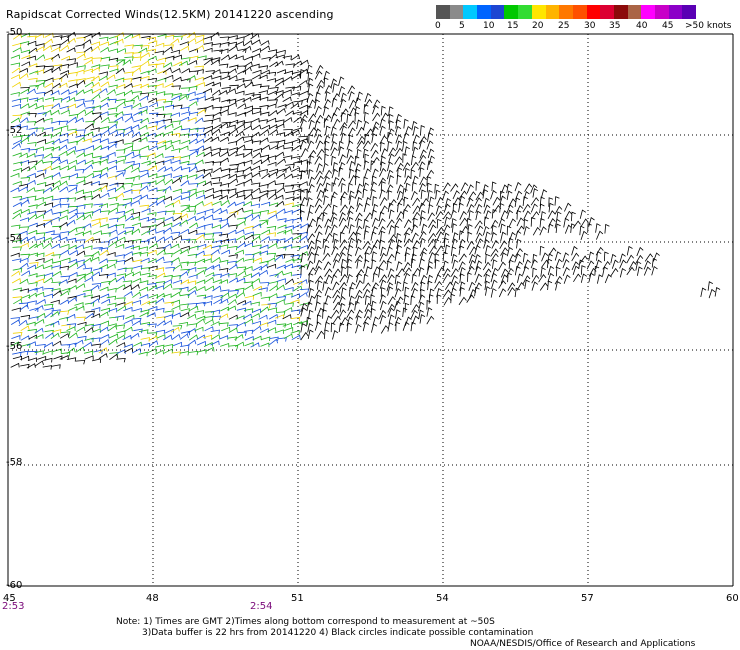  I want to click on time-label-first: 2:53, so click(13, 606).